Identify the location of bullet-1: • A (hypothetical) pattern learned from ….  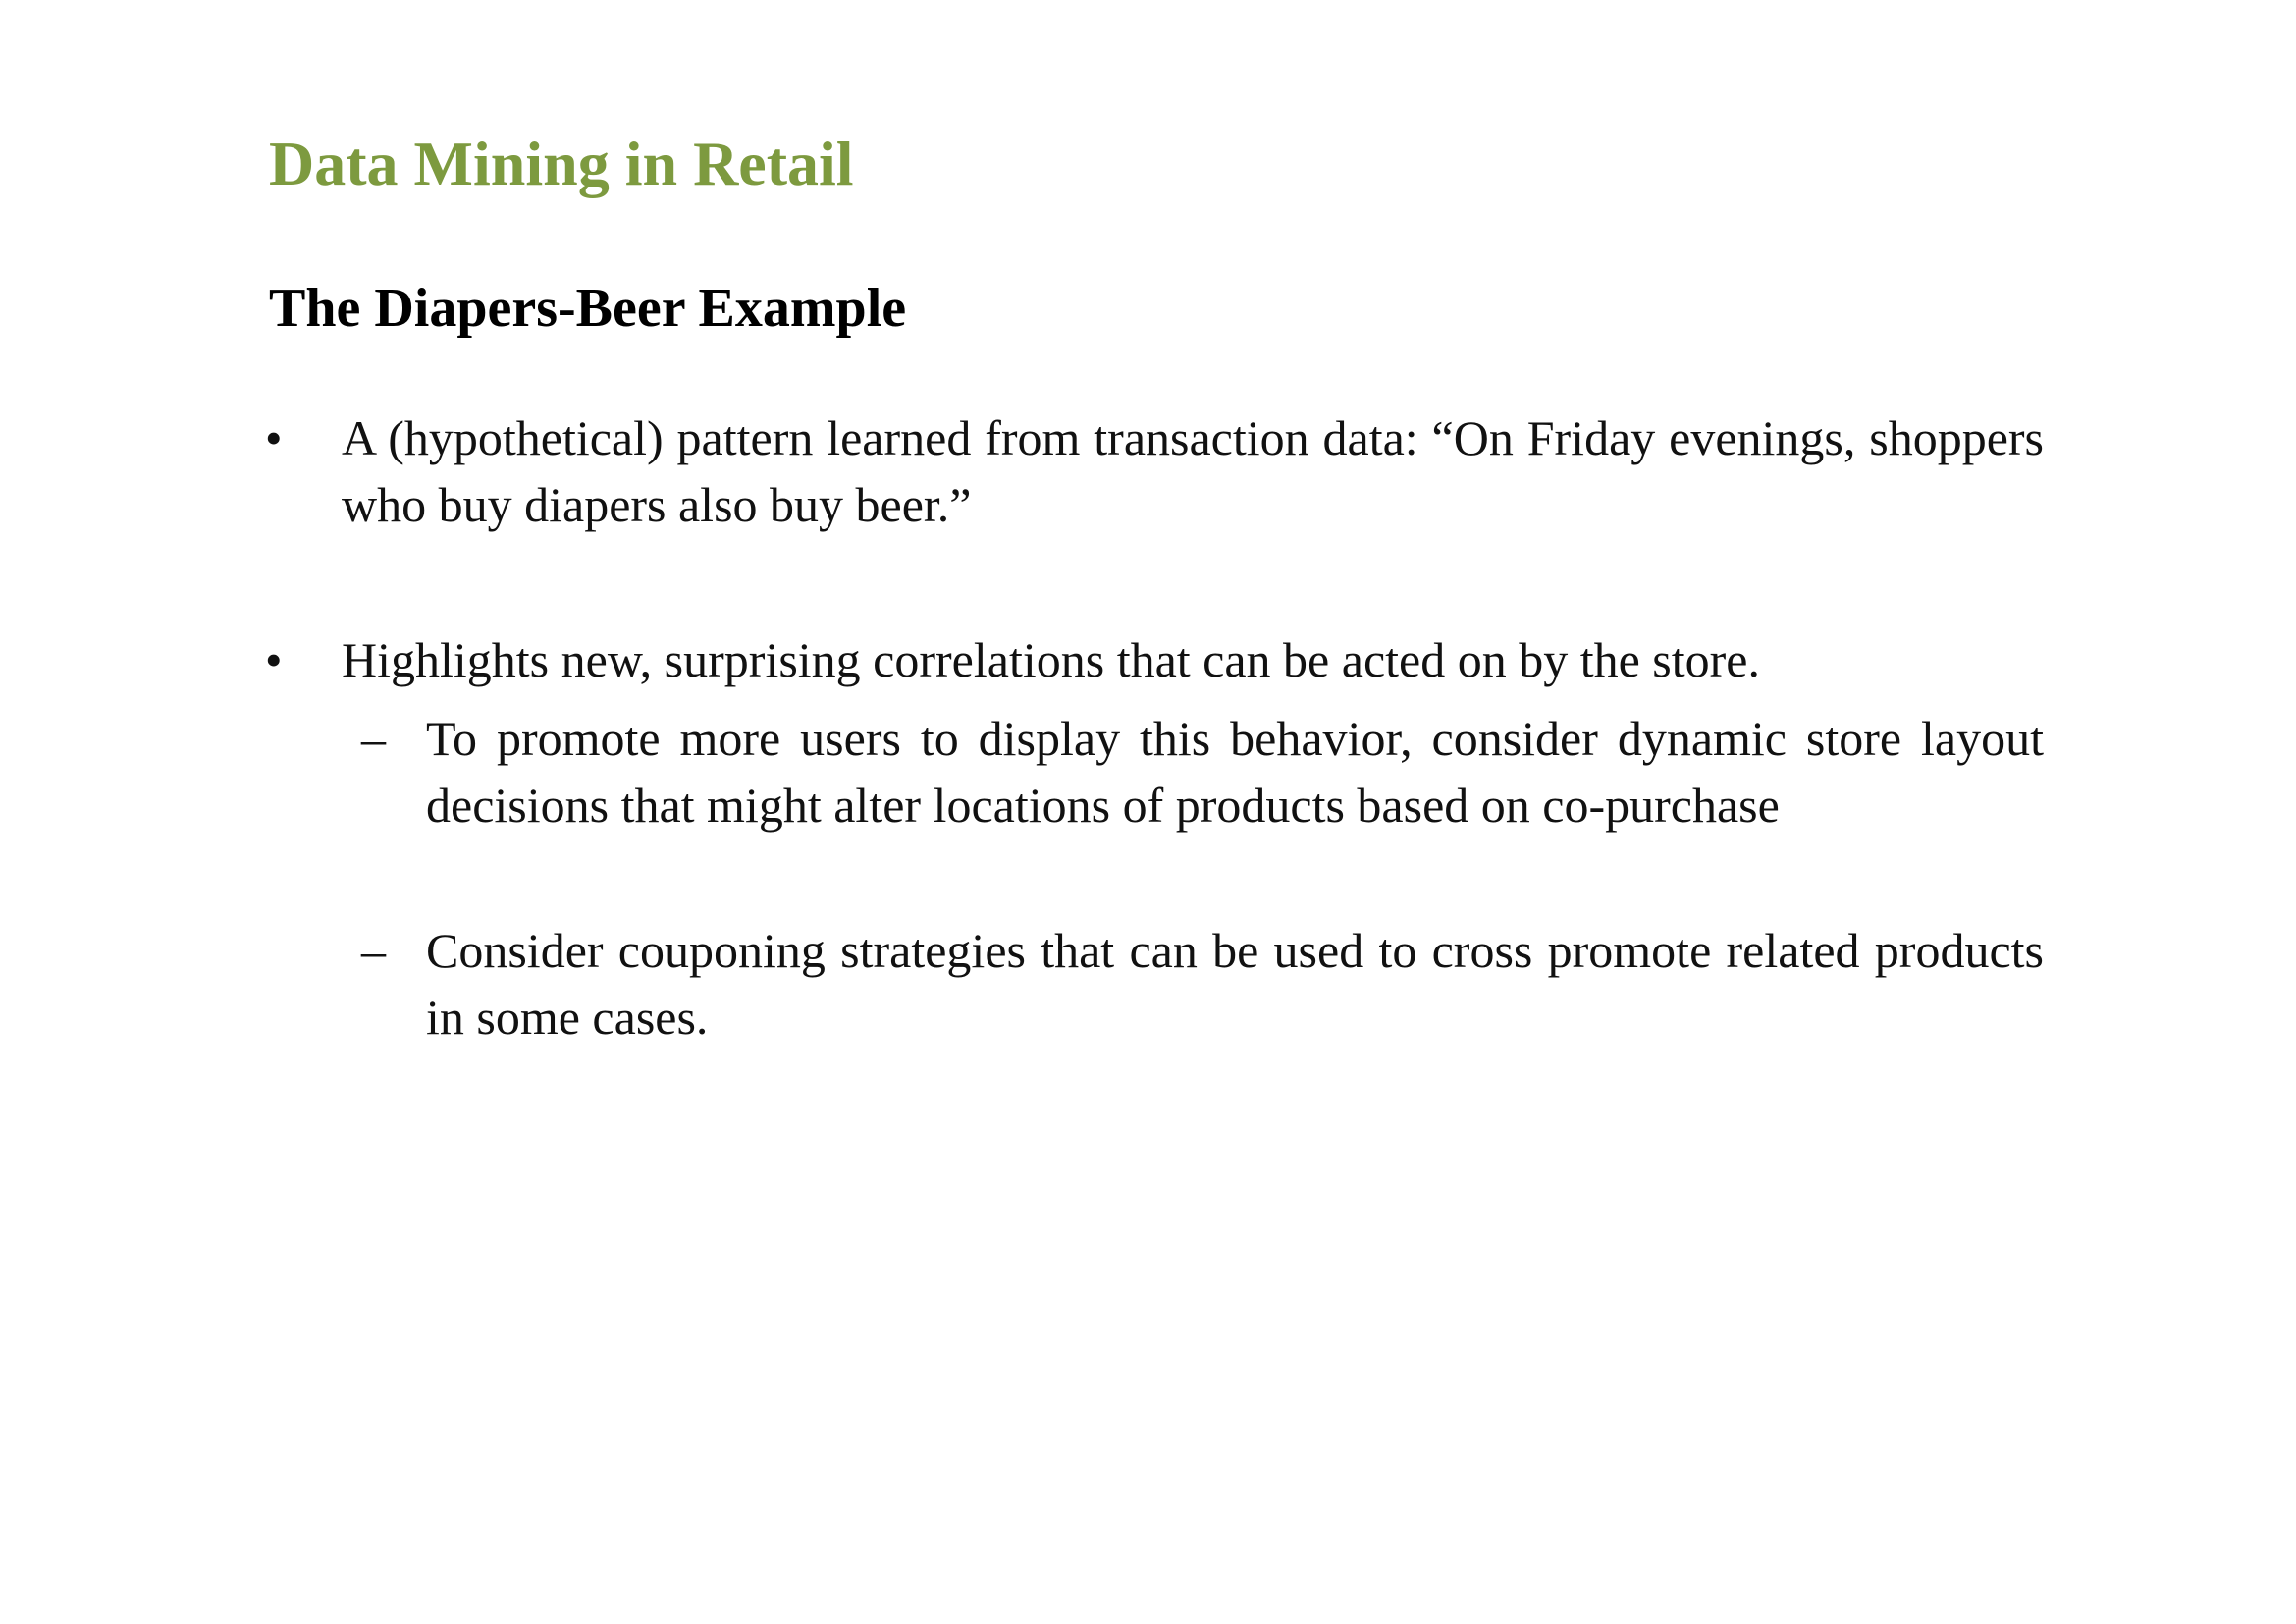
(1154, 473).